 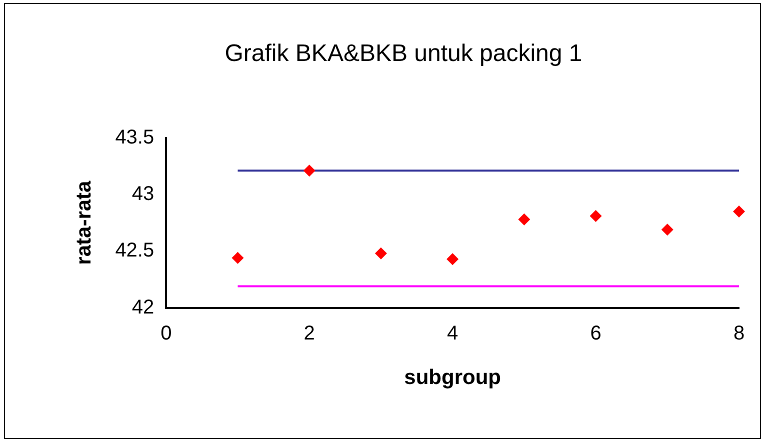 I want to click on x-tick-label: 2, so click(x=309, y=333).